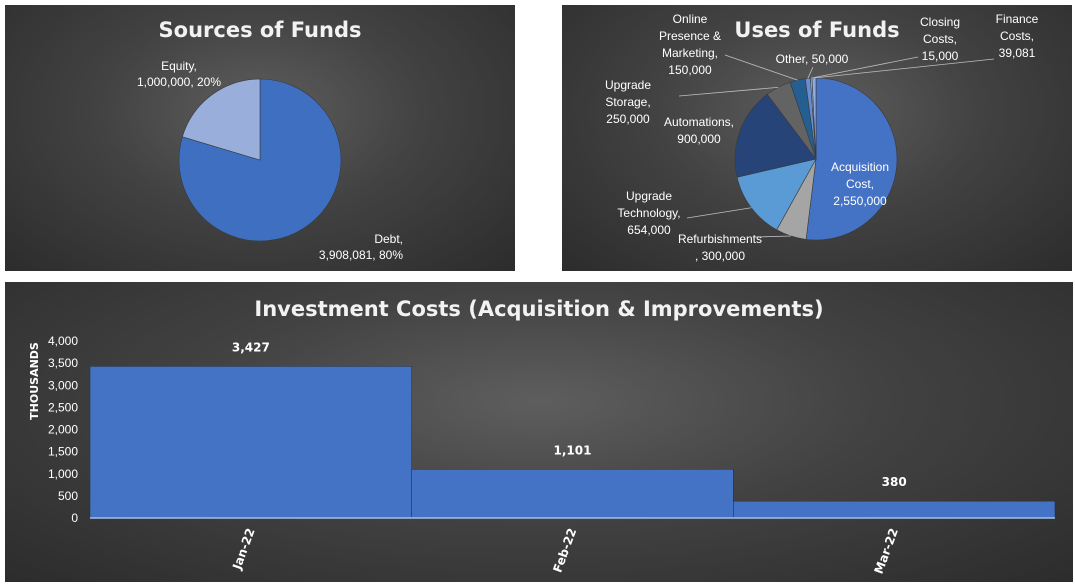 This screenshot has height=587, width=1075. What do you see at coordinates (851, 159) in the screenshot?
I see `pie-slice-acquisition-cost` at bounding box center [851, 159].